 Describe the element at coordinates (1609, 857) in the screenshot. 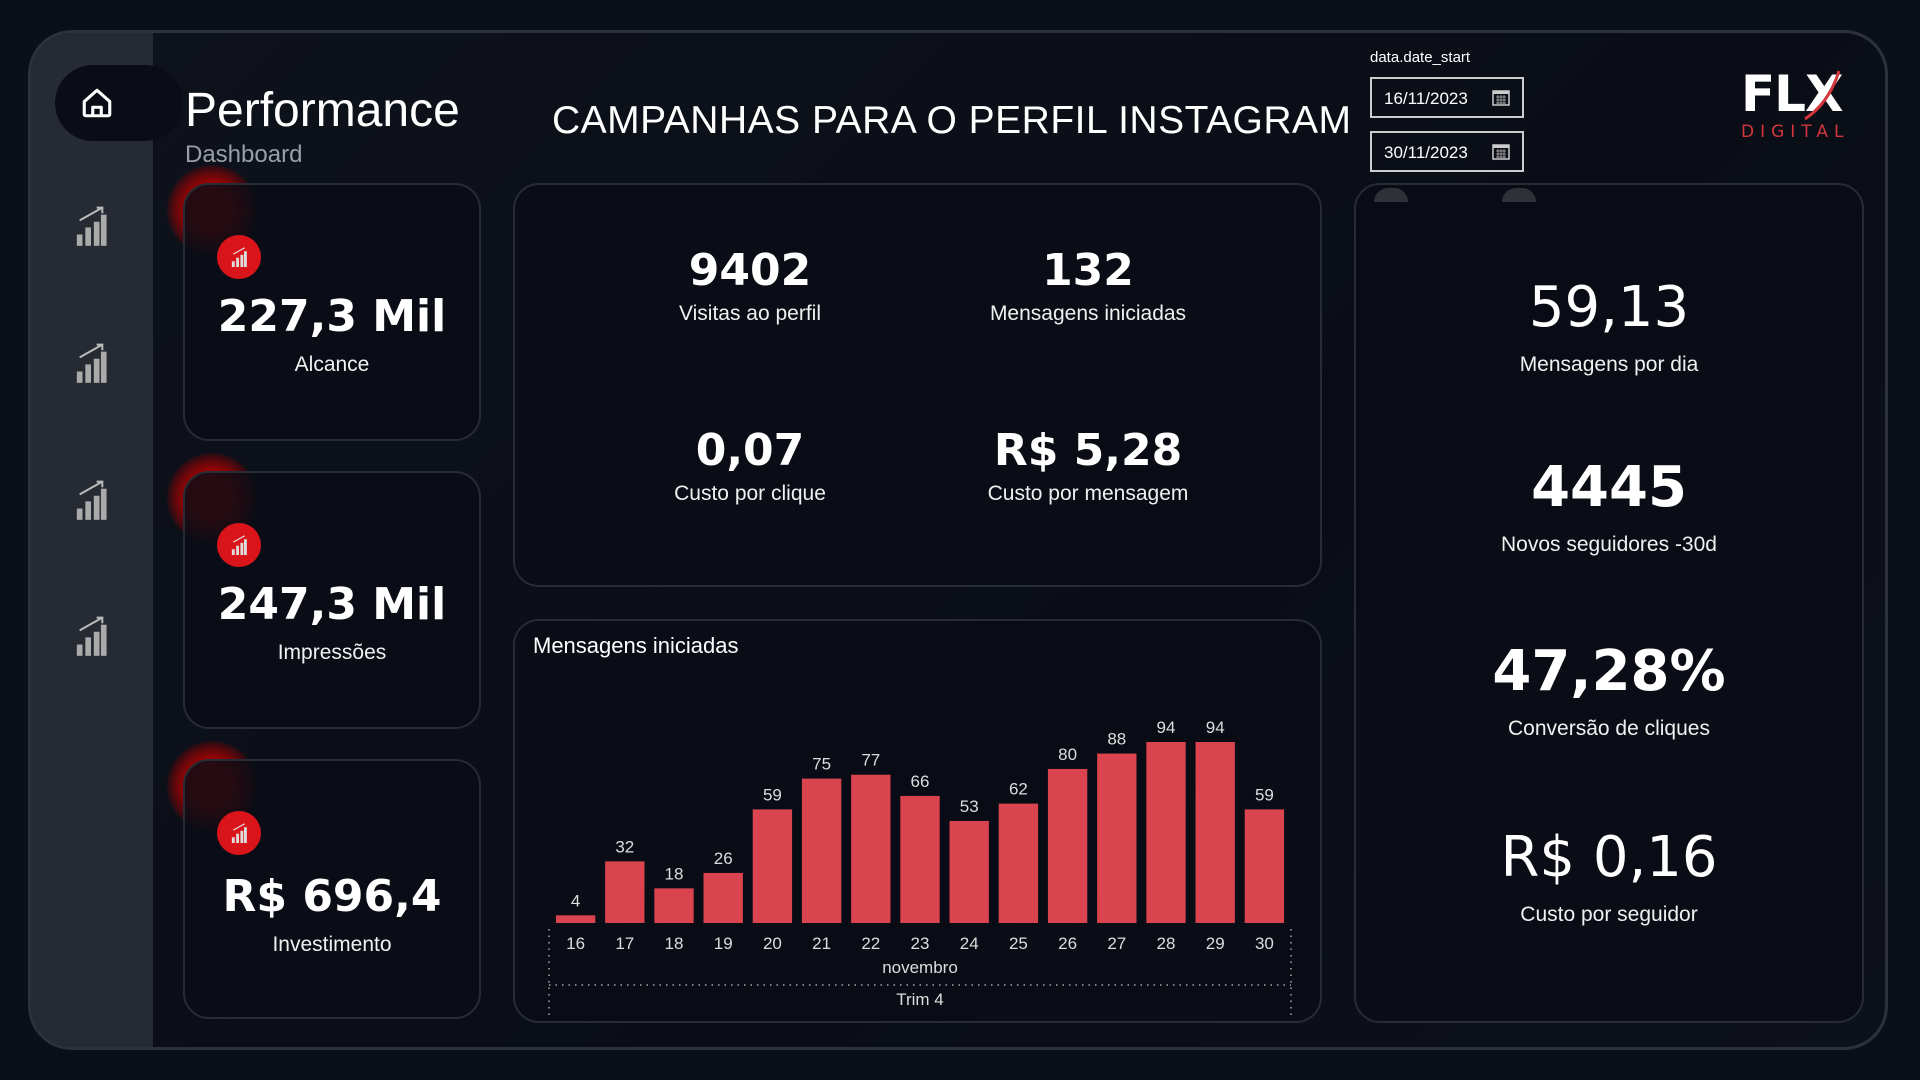

I see `kpi-value: R$ 0,16` at that location.